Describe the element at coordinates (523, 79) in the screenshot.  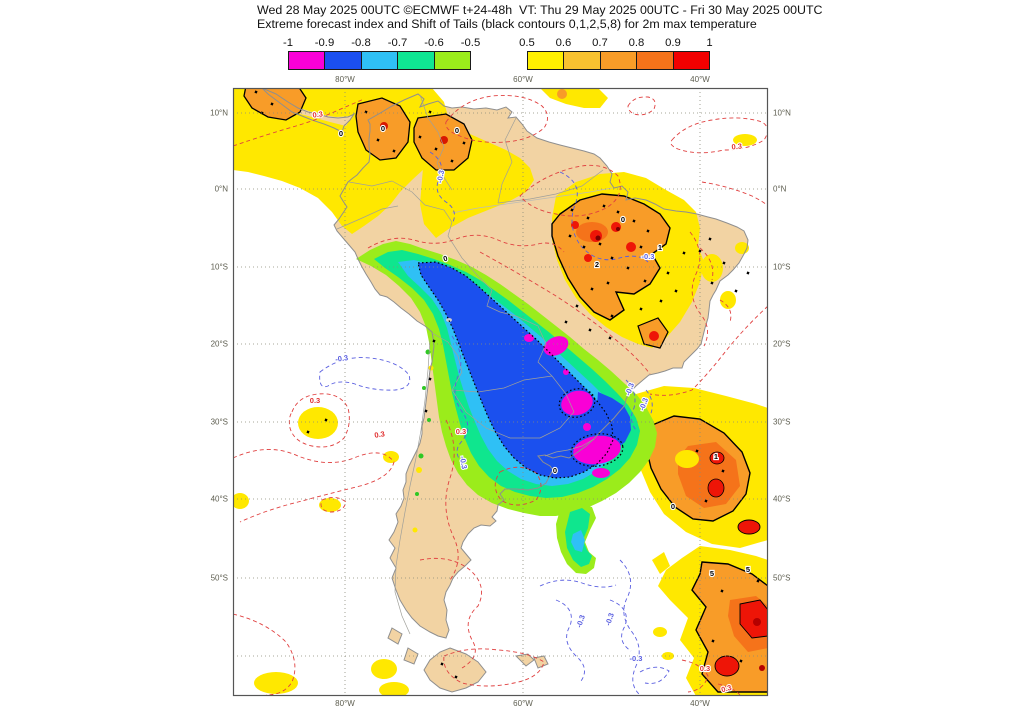
I see `lon-tick-top: 60°W` at that location.